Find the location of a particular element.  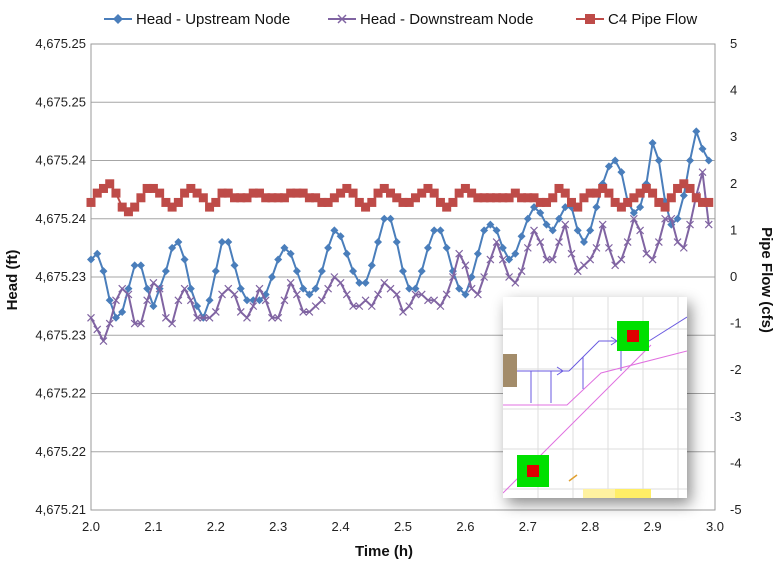

legend-flow-label: C4 Pipe Flow is located at coordinates (652, 19).